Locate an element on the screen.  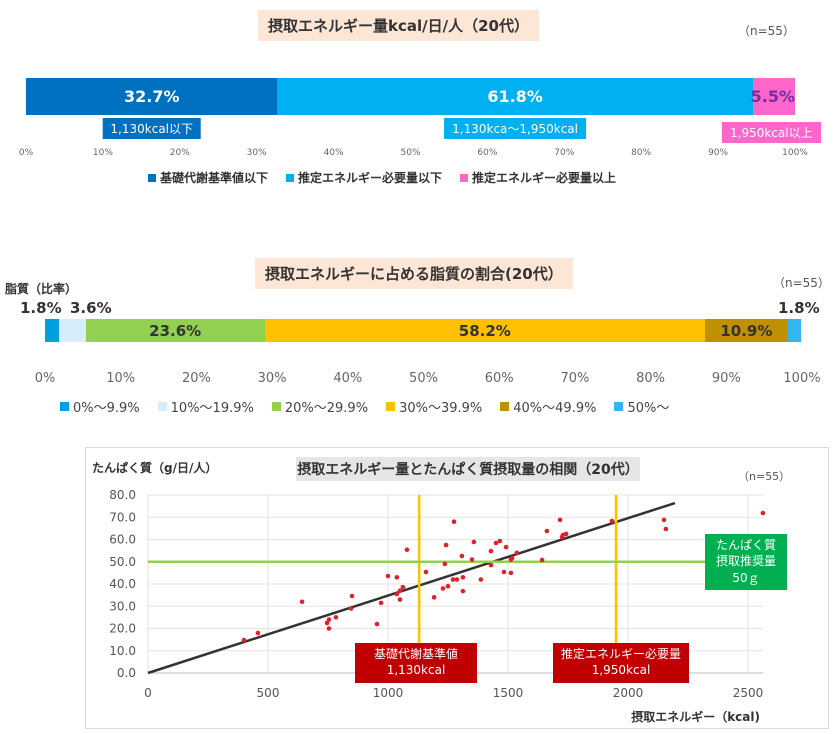
chart3-x-tick: 1000 is located at coordinates (388, 693).